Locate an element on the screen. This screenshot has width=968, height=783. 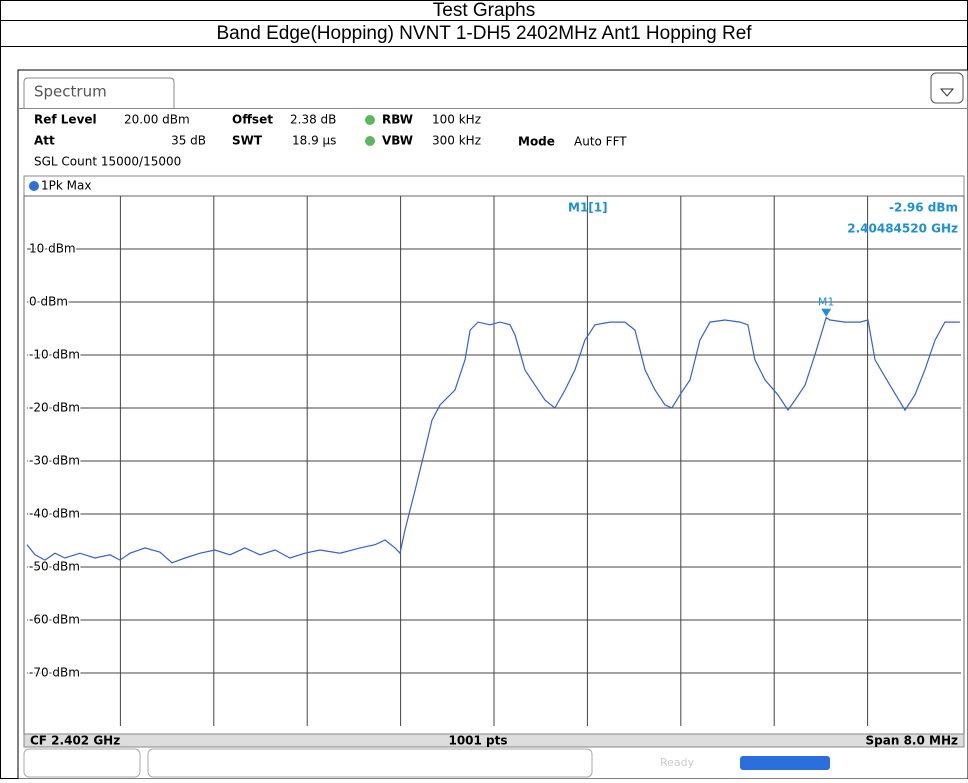
marker-value: -2.96 dBm is located at coordinates (923, 208).